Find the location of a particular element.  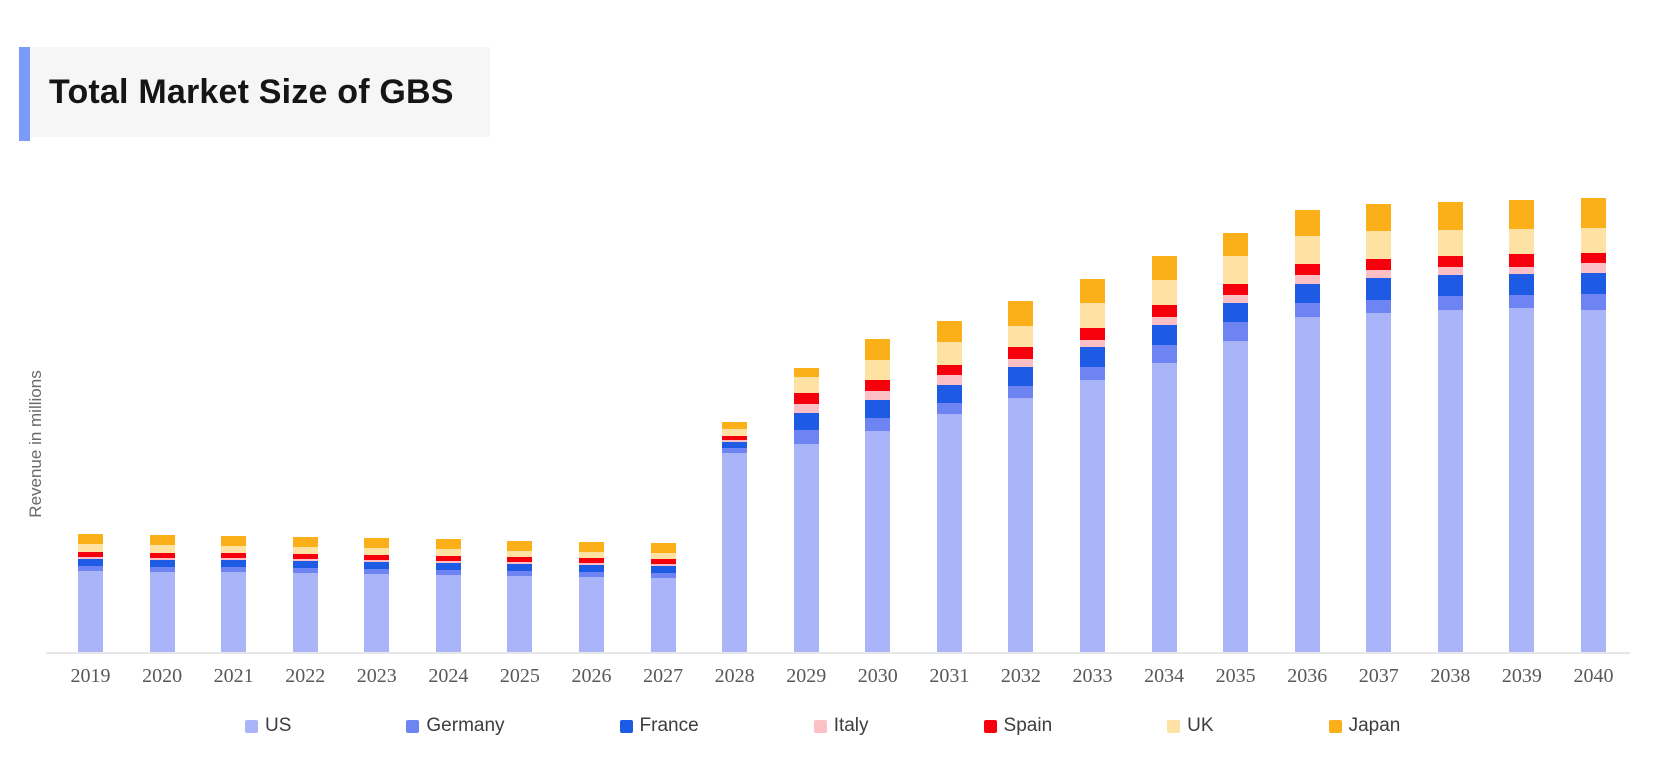

segment-france-2019 is located at coordinates (90, 562).